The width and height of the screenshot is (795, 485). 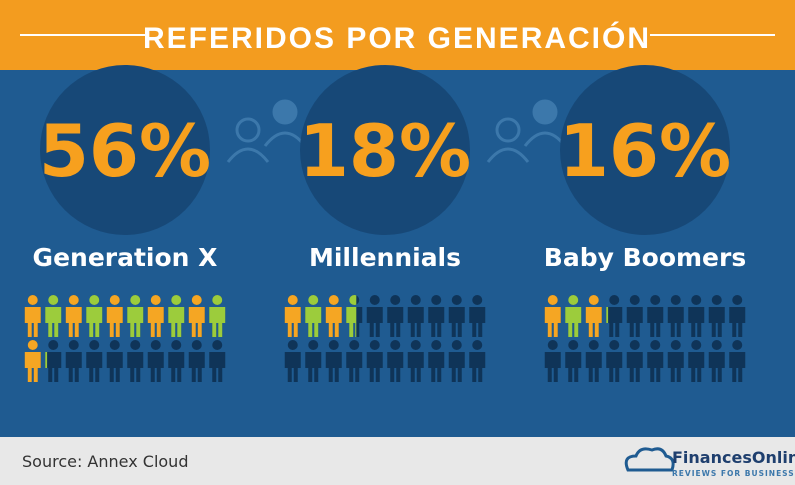 I want to click on logo: FinancesOnline REVIEWS FOR BUSINESS, so click(x=709, y=462).